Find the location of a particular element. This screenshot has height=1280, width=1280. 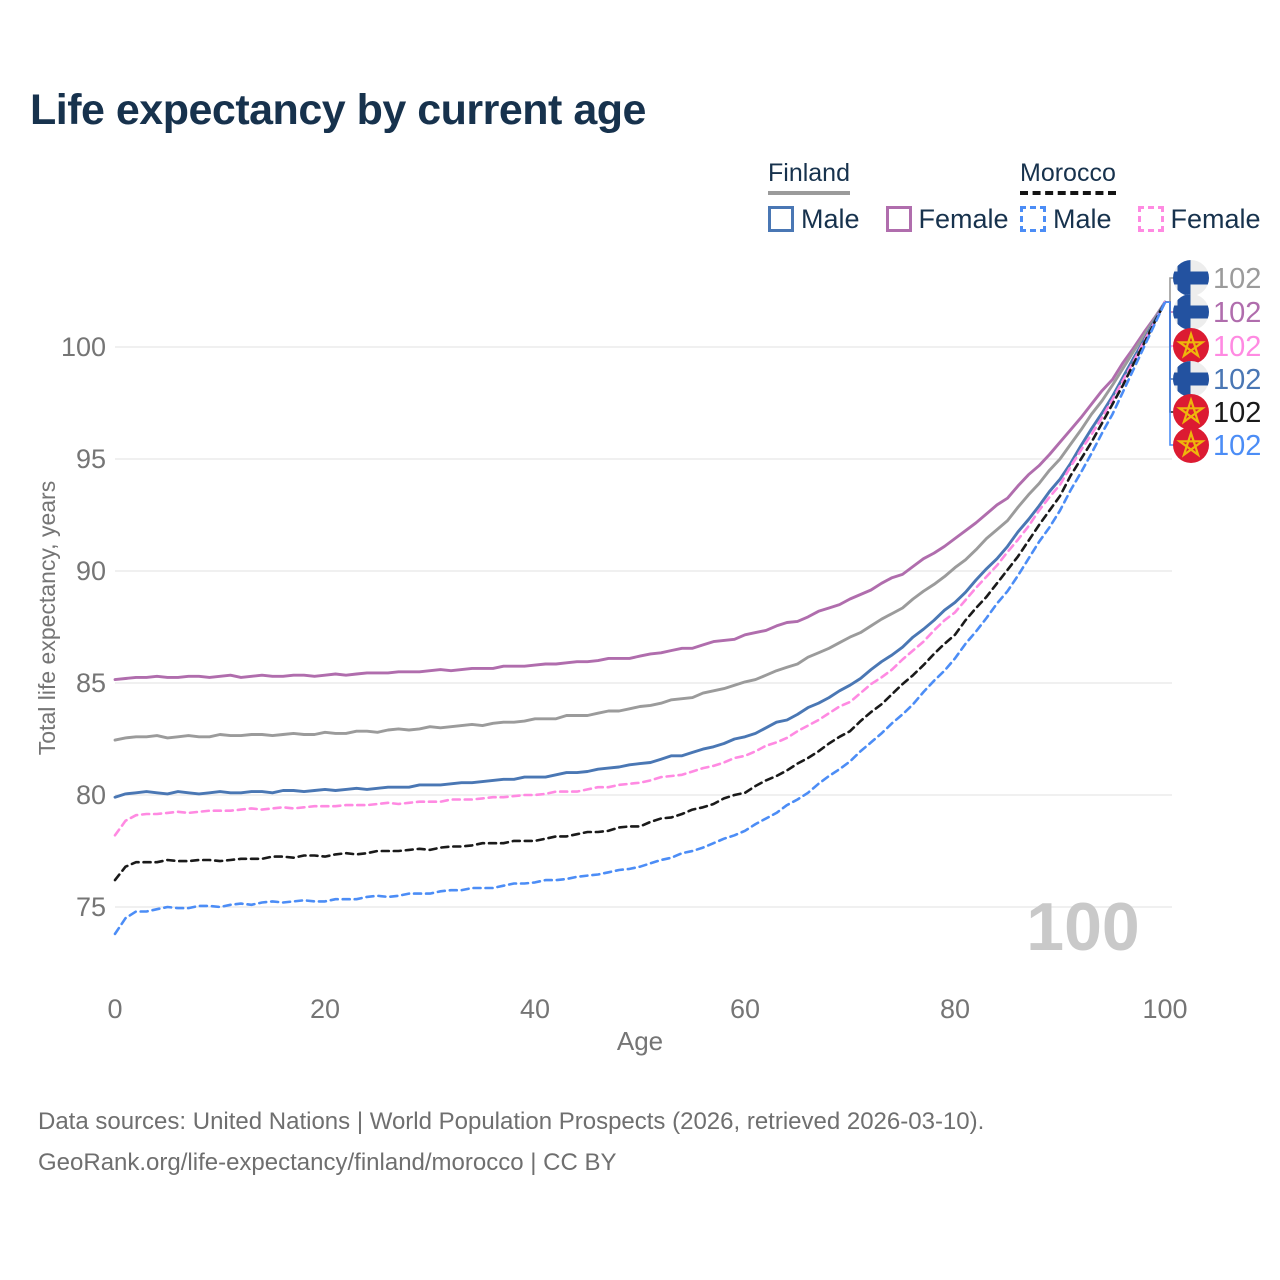

legend-group-title-morocco: Morocco is located at coordinates (1068, 177).